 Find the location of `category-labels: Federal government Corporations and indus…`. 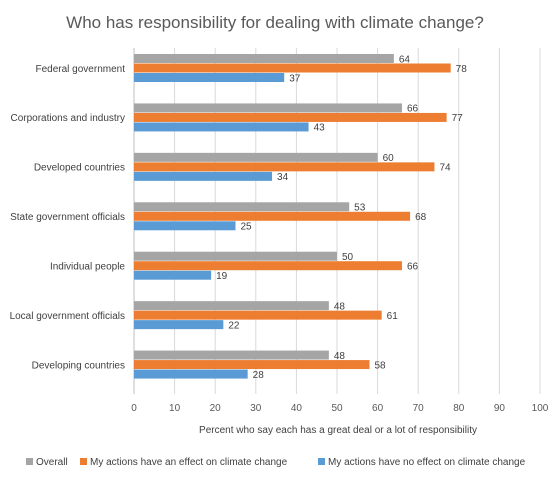

category-labels: Federal government Corporations and indus… is located at coordinates (68, 218).